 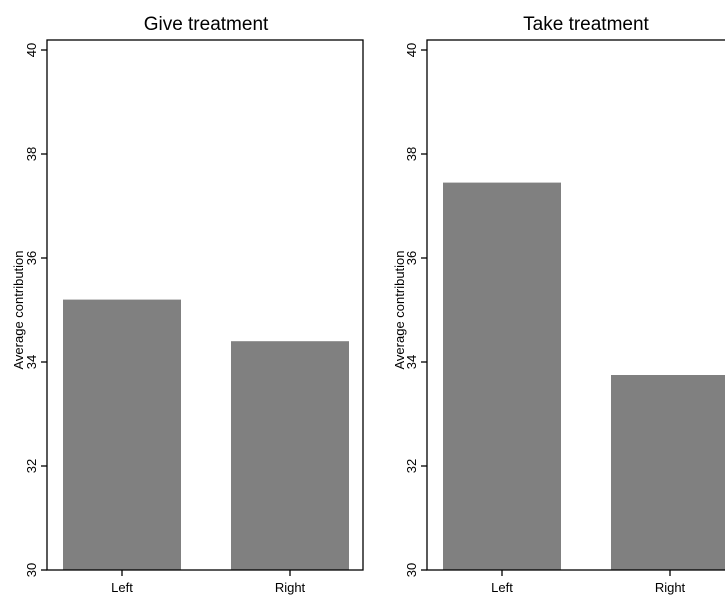 I want to click on chart-title: Give treatment, so click(x=206, y=24).